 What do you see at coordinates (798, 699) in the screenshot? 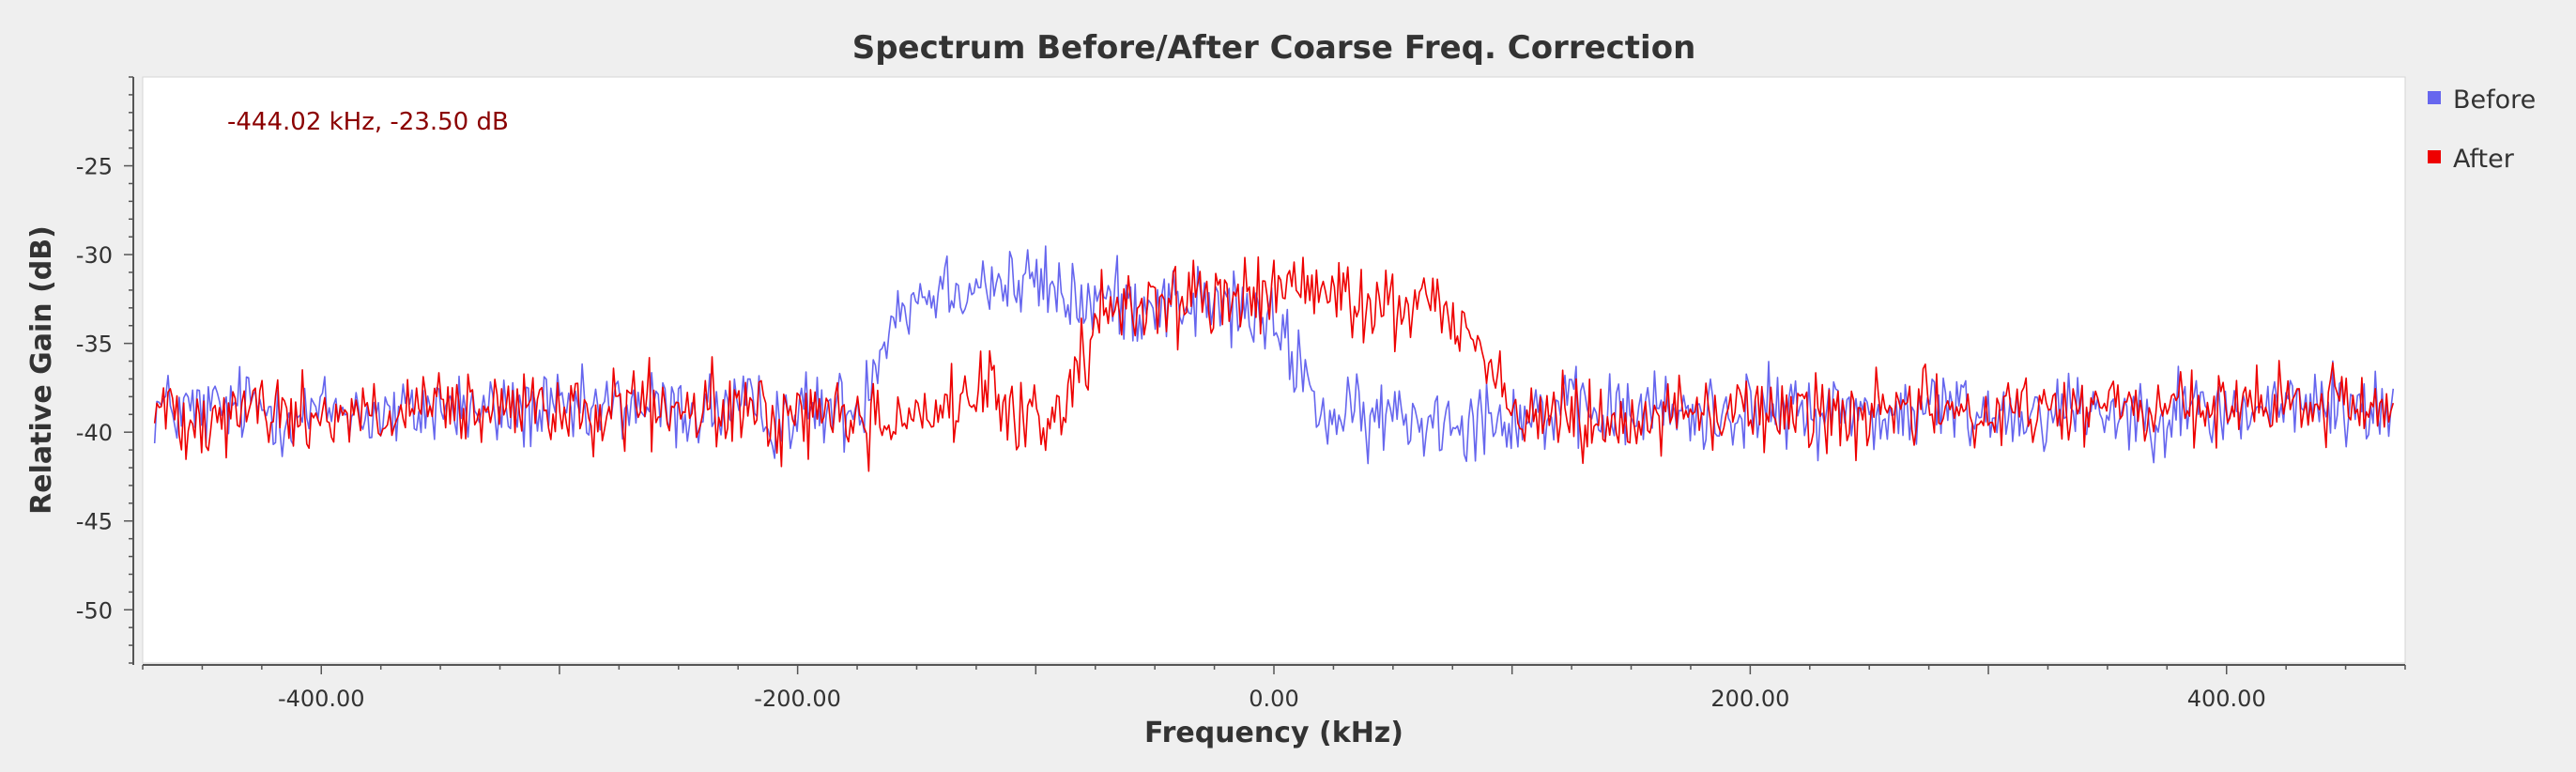
I see `x-tick-label: -200.00` at bounding box center [798, 699].